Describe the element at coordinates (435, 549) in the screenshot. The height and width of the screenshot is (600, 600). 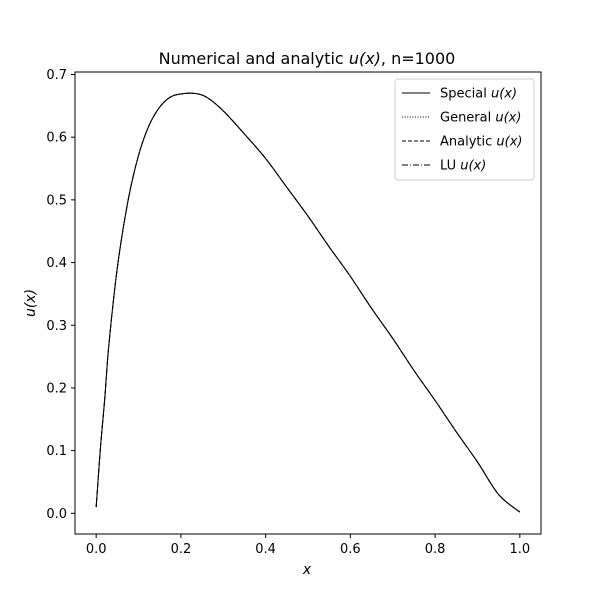
I see `x-tick-label: 0.8` at that location.